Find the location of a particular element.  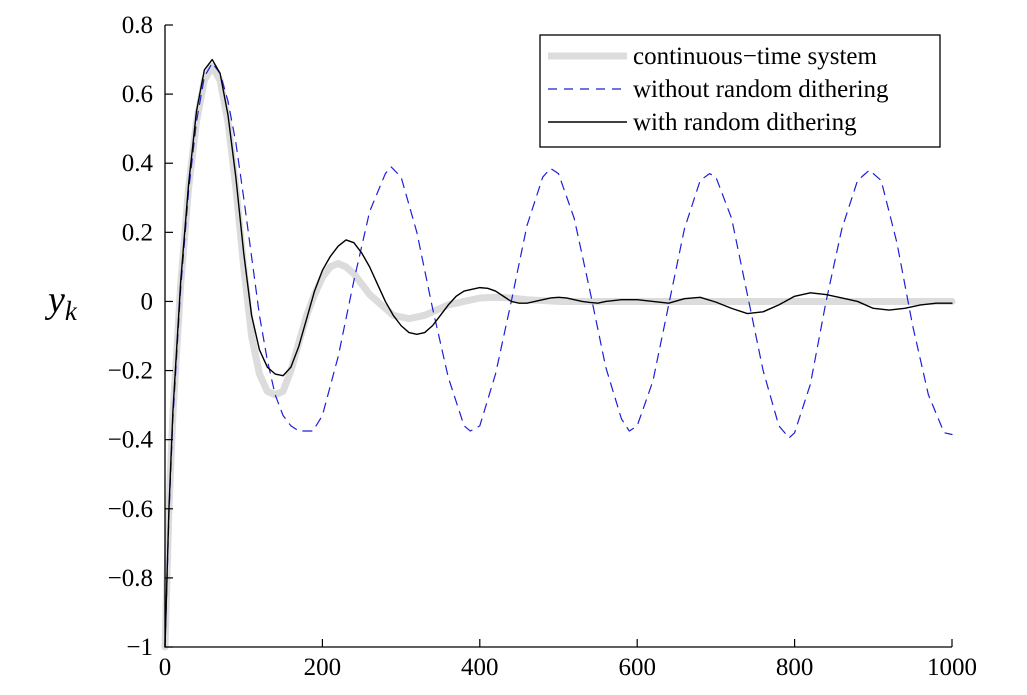

x-tick-label: 800 is located at coordinates (795, 667).